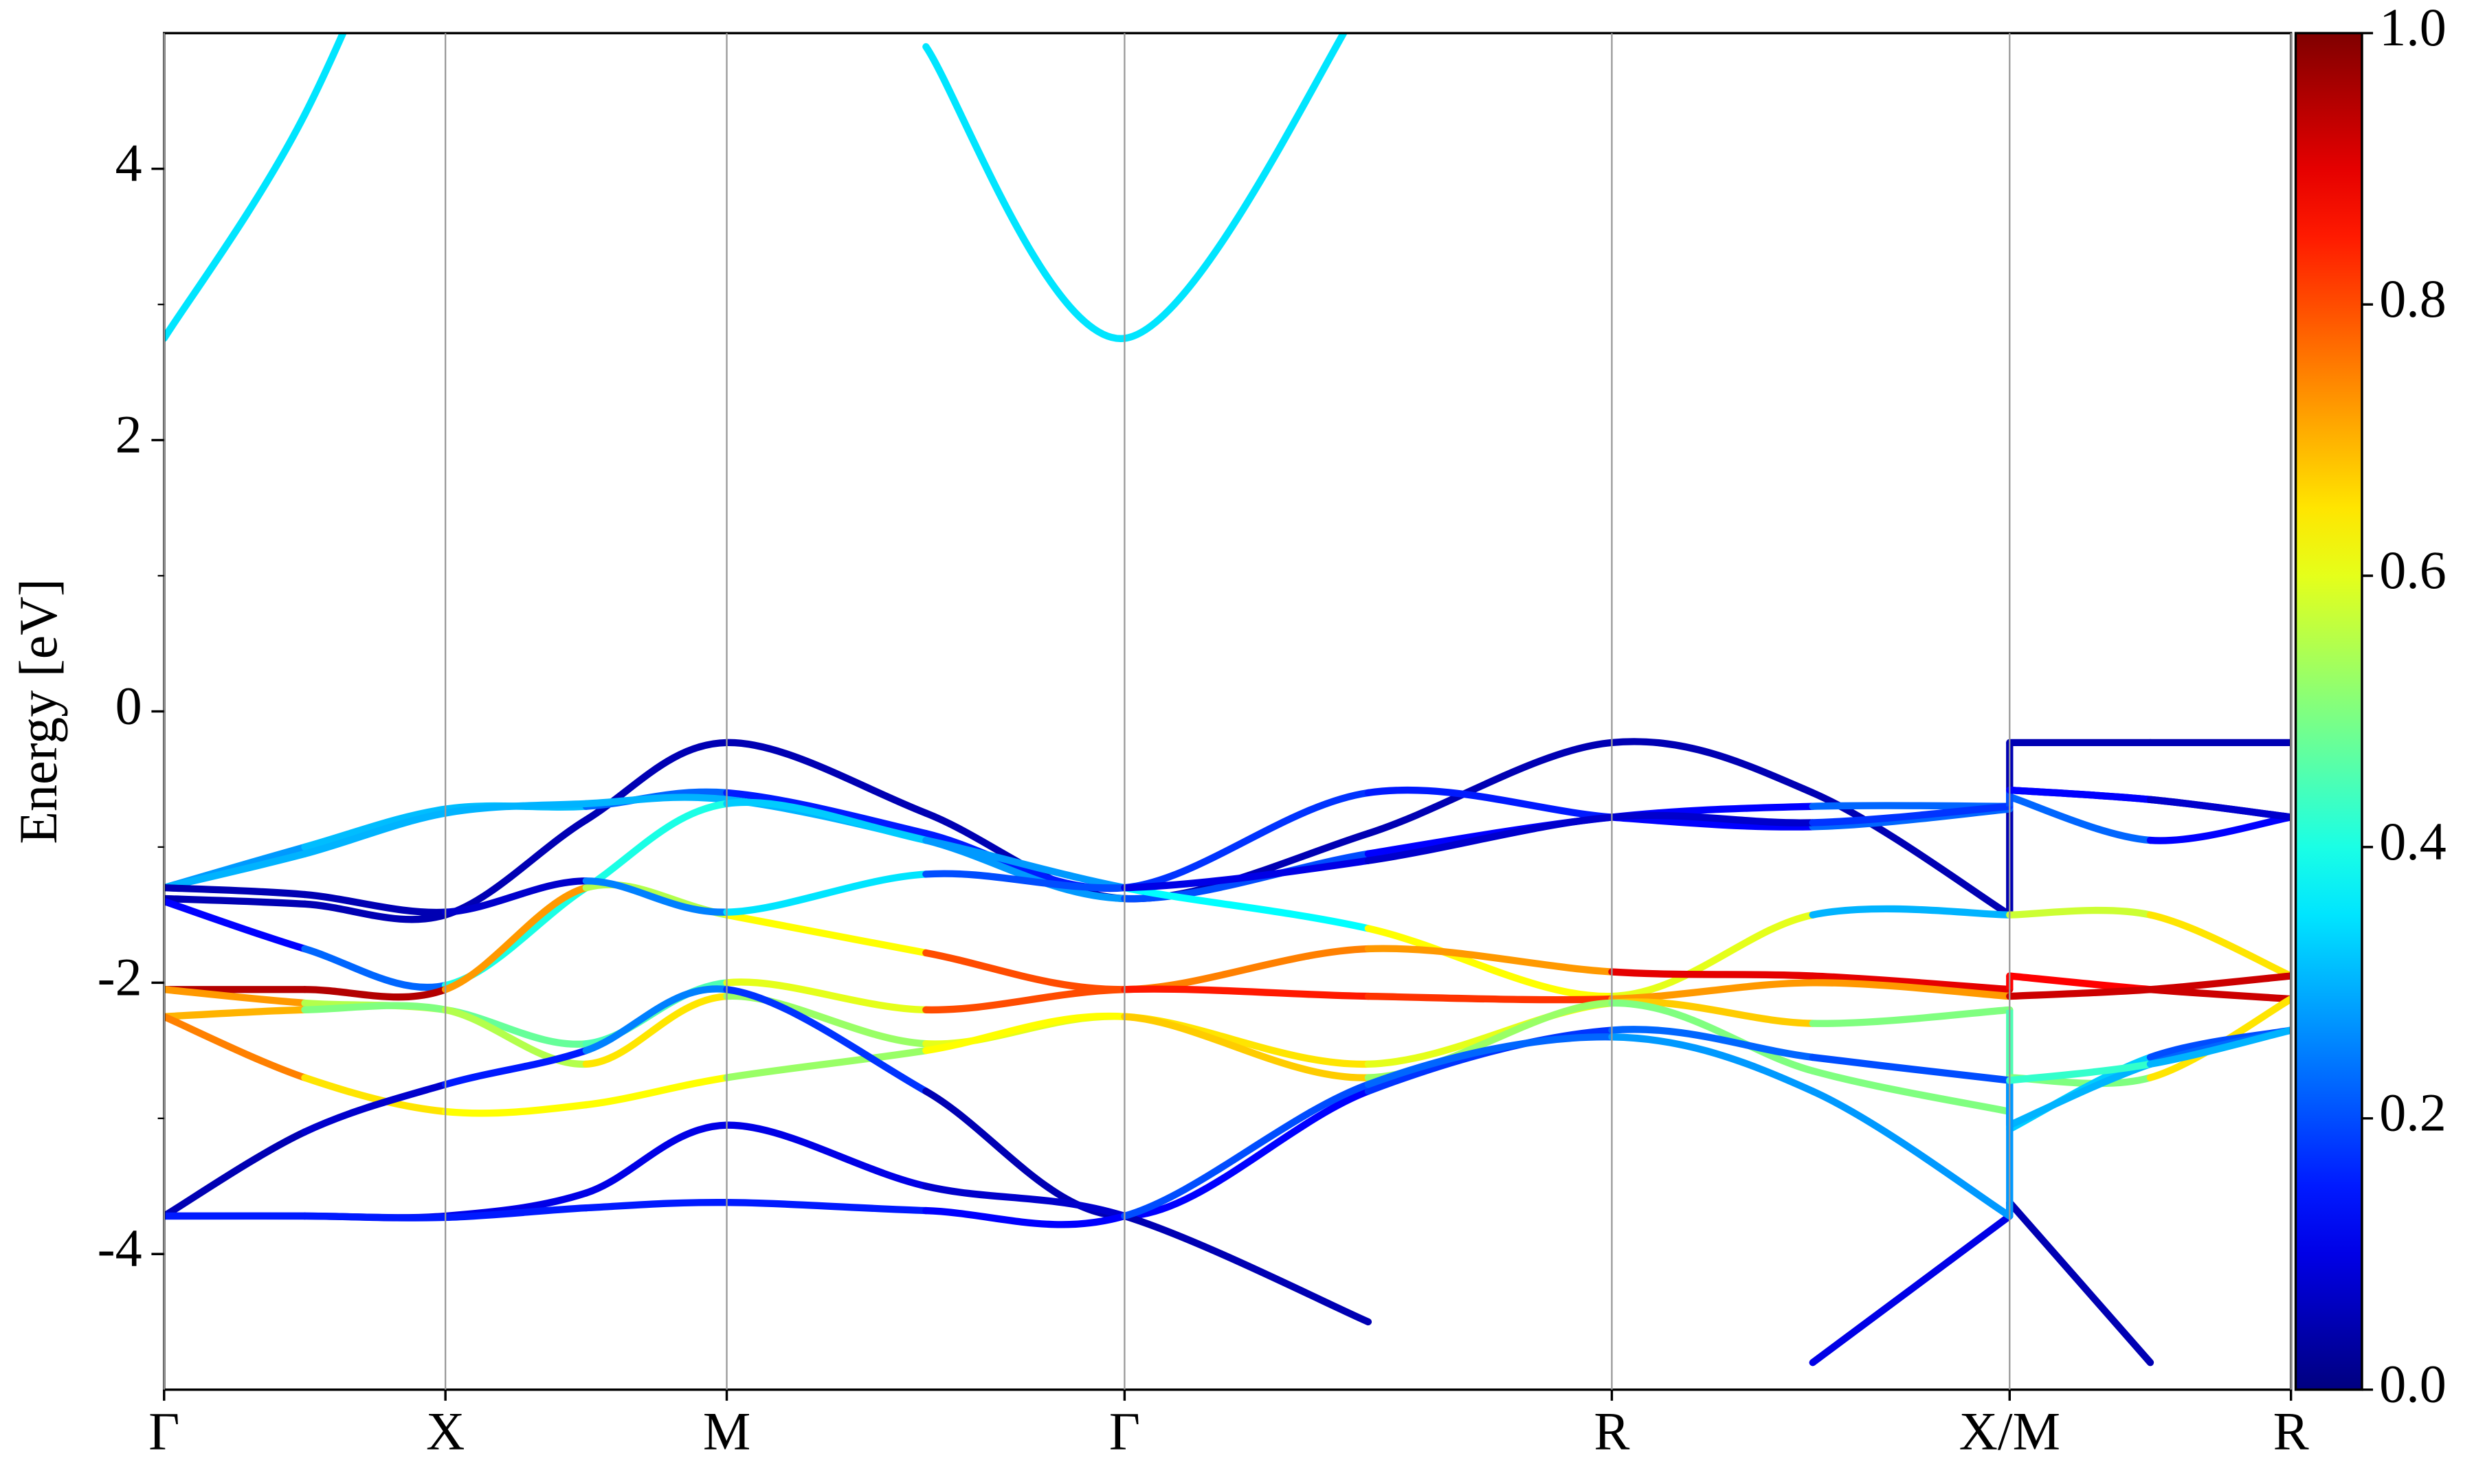 This screenshot has width=2474, height=1484. Describe the element at coordinates (2328, 711) in the screenshot. I see `colorbar` at that location.